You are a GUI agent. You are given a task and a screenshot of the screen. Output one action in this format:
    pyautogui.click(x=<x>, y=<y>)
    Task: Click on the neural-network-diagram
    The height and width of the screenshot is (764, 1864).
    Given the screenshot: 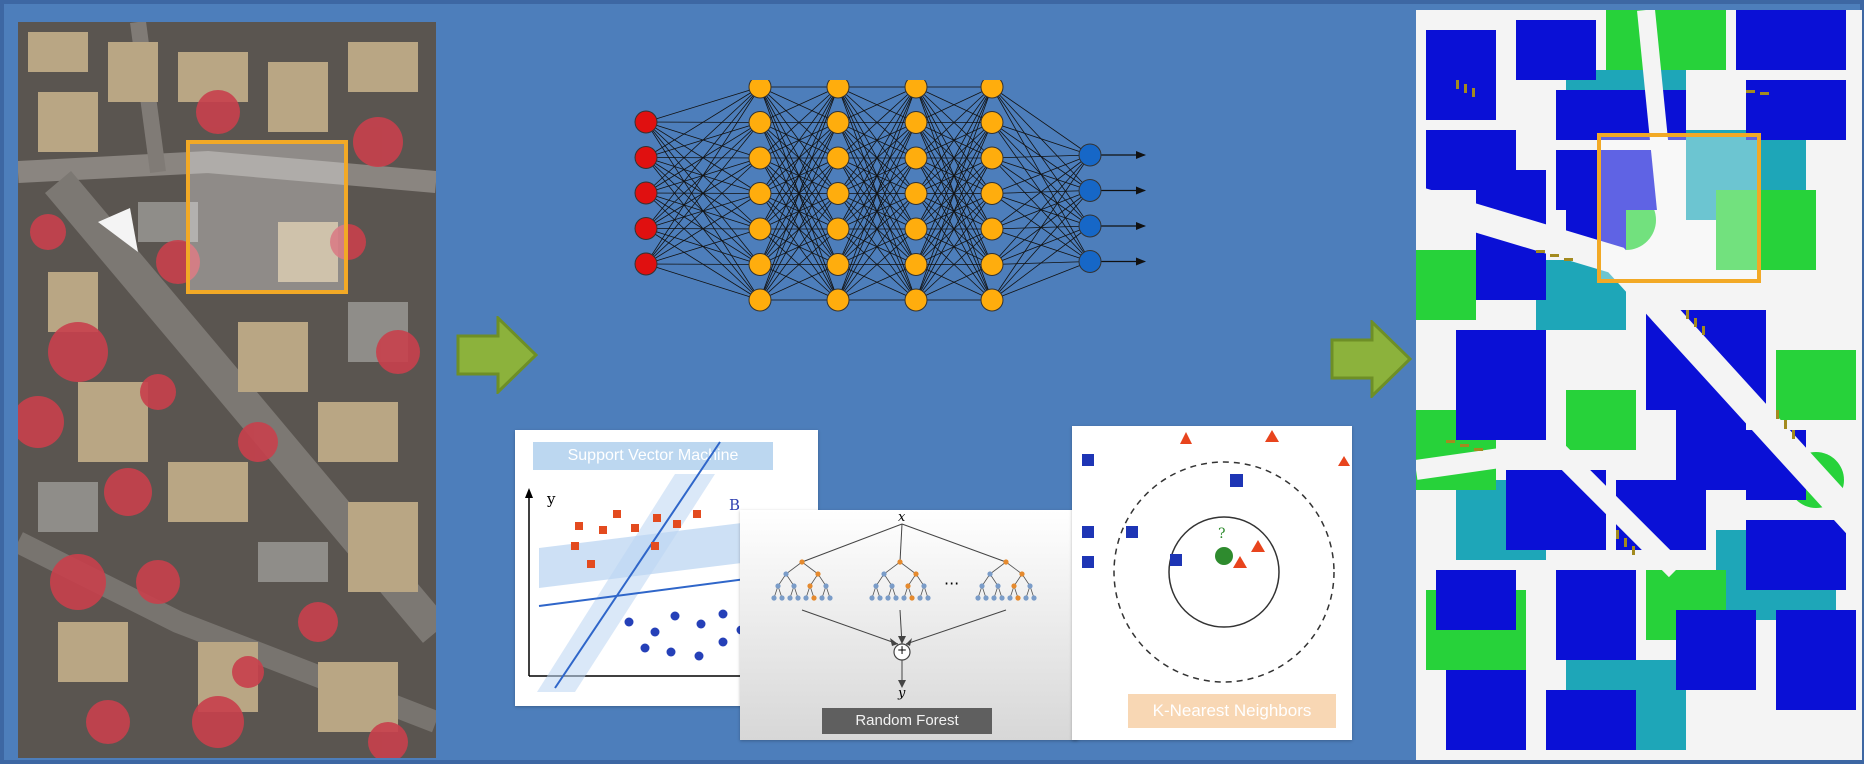 What is the action you would take?
    pyautogui.click(x=930, y=230)
    